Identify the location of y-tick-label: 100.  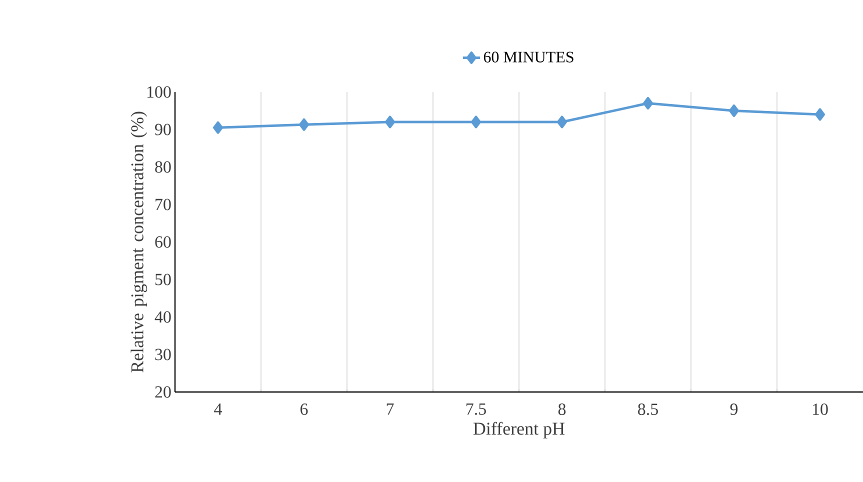
(159, 92).